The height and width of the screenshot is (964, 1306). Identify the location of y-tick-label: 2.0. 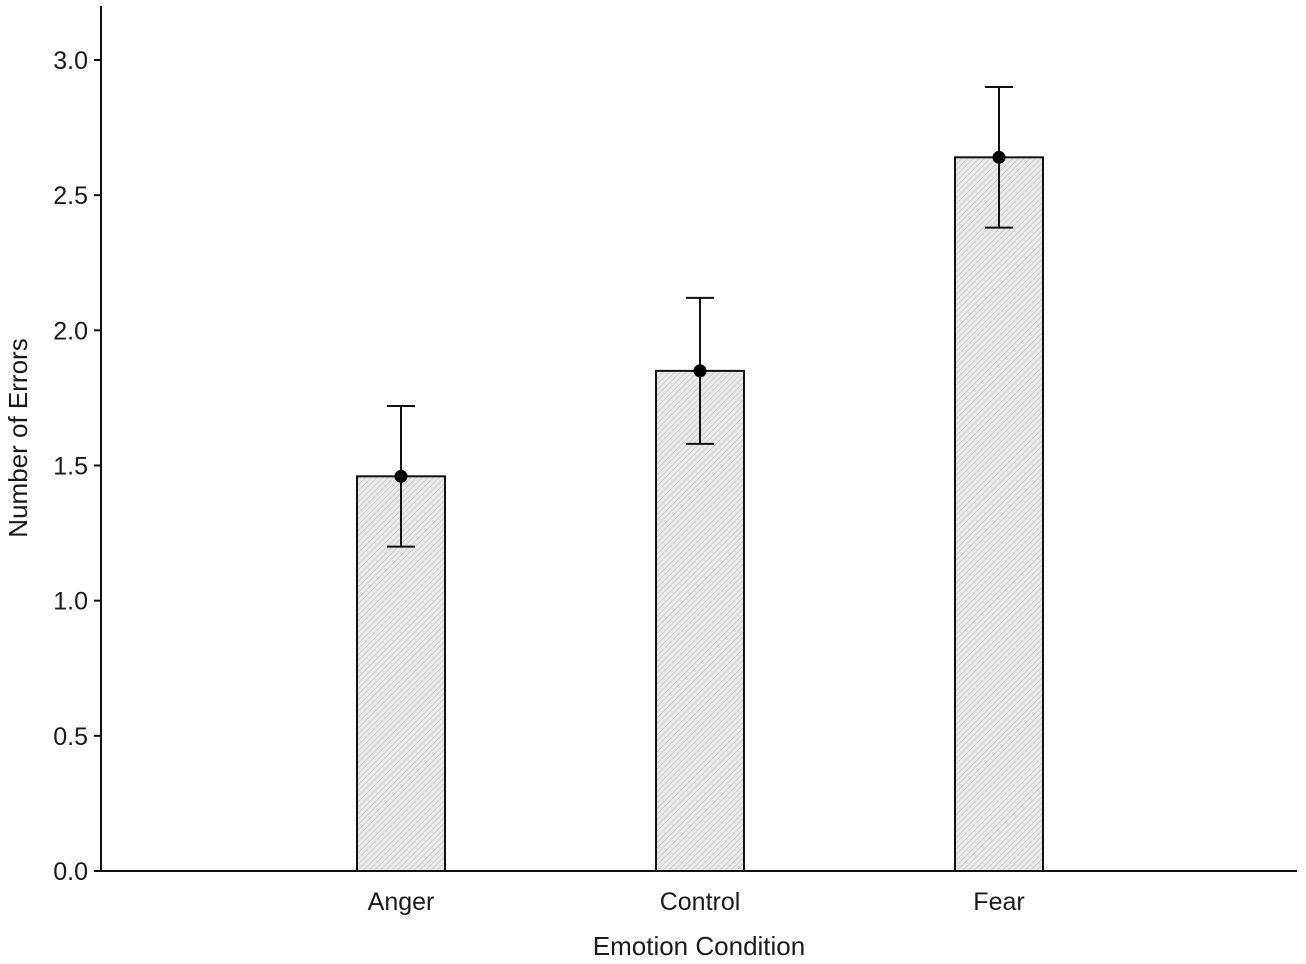
(70, 331).